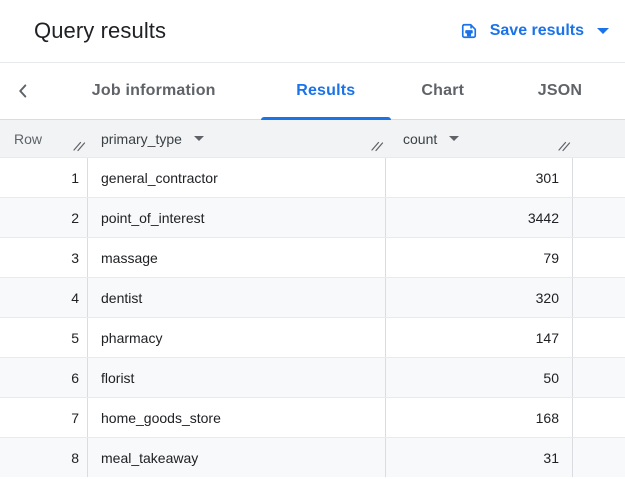  I want to click on results-tabbar: Job information Results Chart JSON, so click(312, 91).